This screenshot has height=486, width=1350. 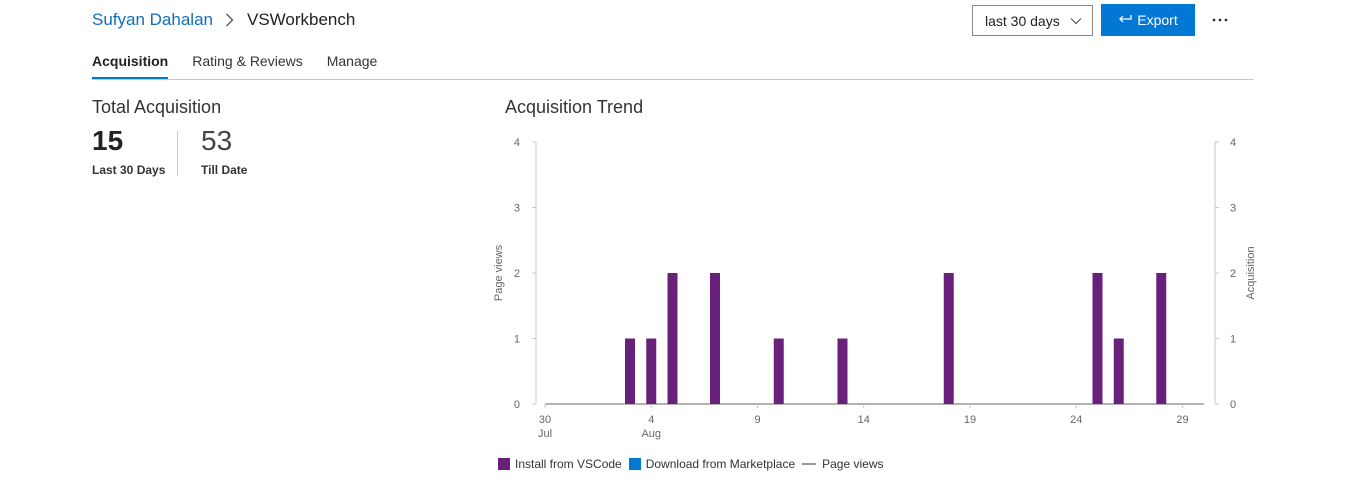 What do you see at coordinates (634, 464) in the screenshot?
I see `legend-swatch-download` at bounding box center [634, 464].